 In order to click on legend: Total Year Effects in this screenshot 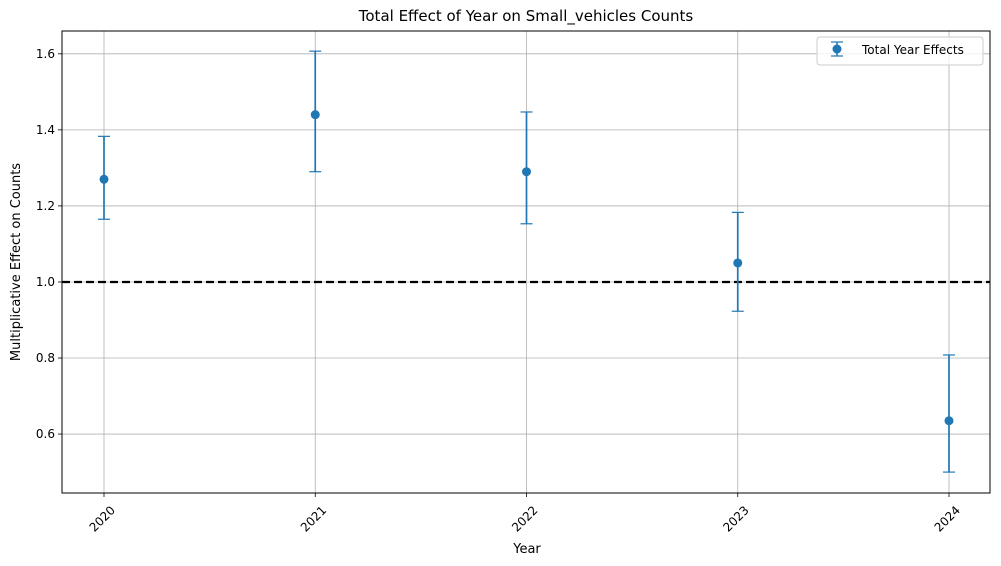, I will do `click(900, 51)`.